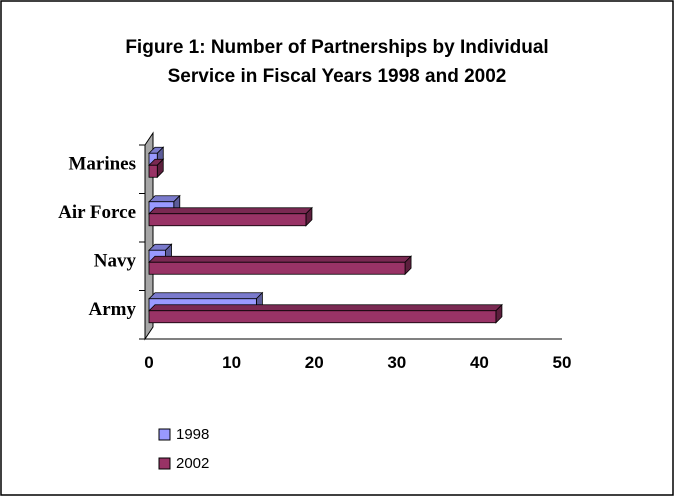  I want to click on legend: 1998 2002, so click(183, 449).